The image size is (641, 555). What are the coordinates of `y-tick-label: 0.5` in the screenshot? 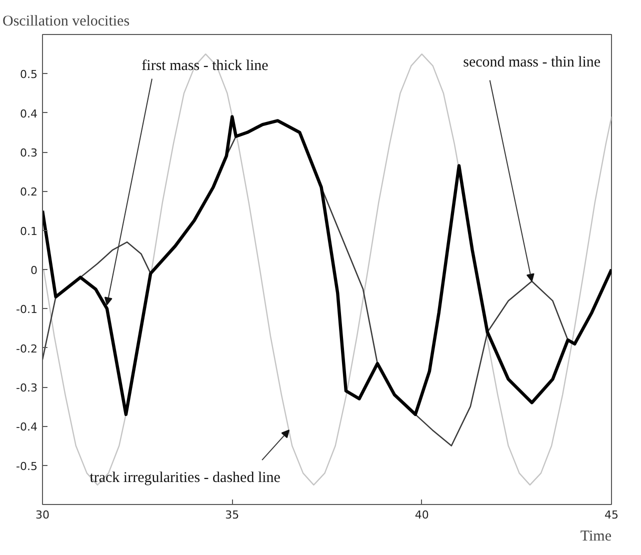 It's located at (29, 75).